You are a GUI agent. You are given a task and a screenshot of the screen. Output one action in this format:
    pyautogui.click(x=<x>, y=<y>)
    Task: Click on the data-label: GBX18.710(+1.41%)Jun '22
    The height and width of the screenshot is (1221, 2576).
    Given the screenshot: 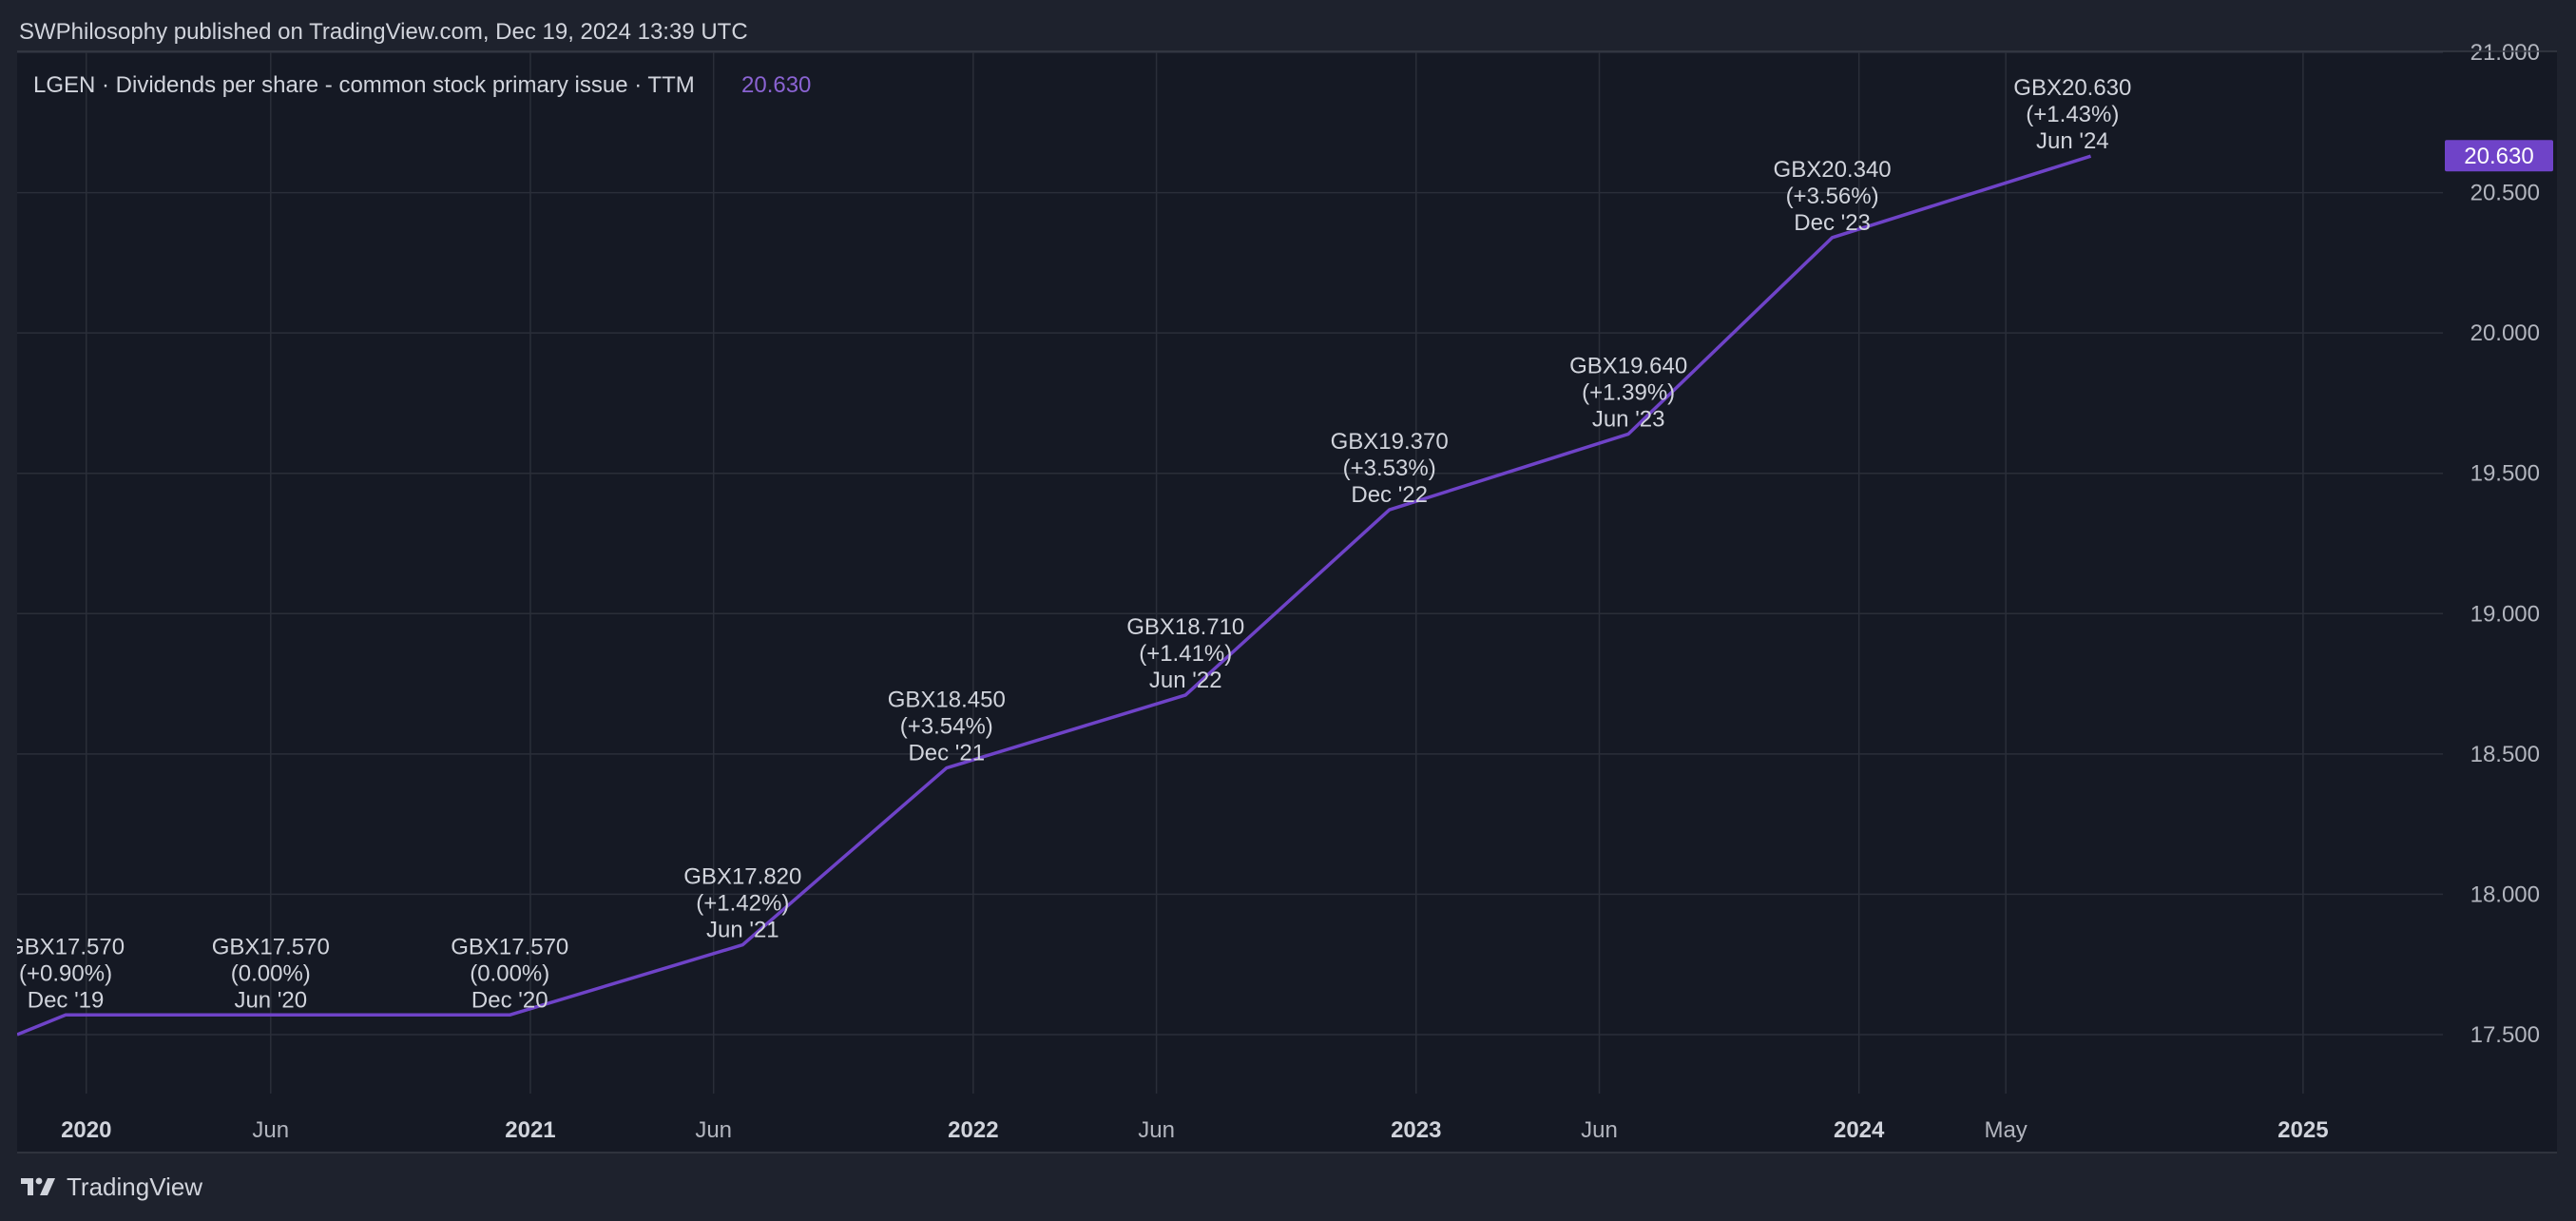 What is the action you would take?
    pyautogui.click(x=1185, y=653)
    